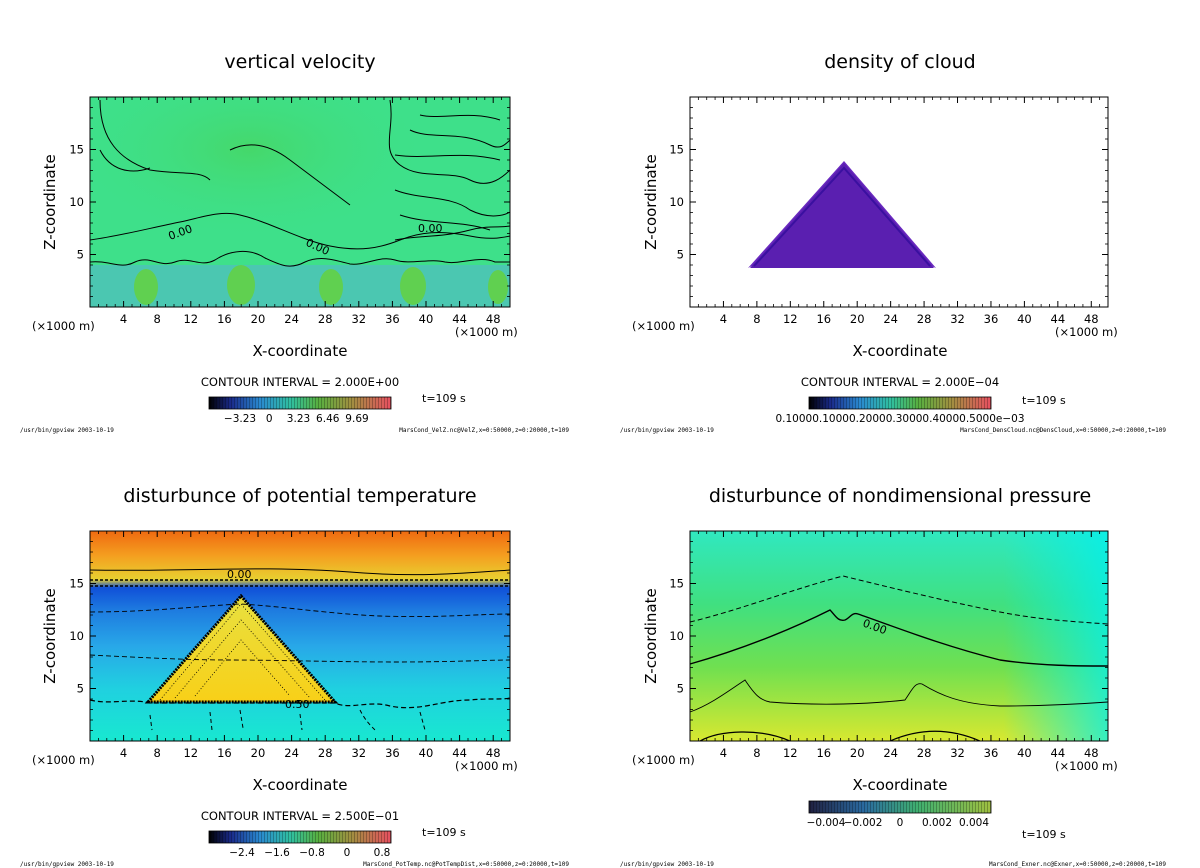 The height and width of the screenshot is (868, 1200). Describe the element at coordinates (900, 496) in the screenshot. I see `panel4-title: disturbunce of nondimensional pressure` at that location.